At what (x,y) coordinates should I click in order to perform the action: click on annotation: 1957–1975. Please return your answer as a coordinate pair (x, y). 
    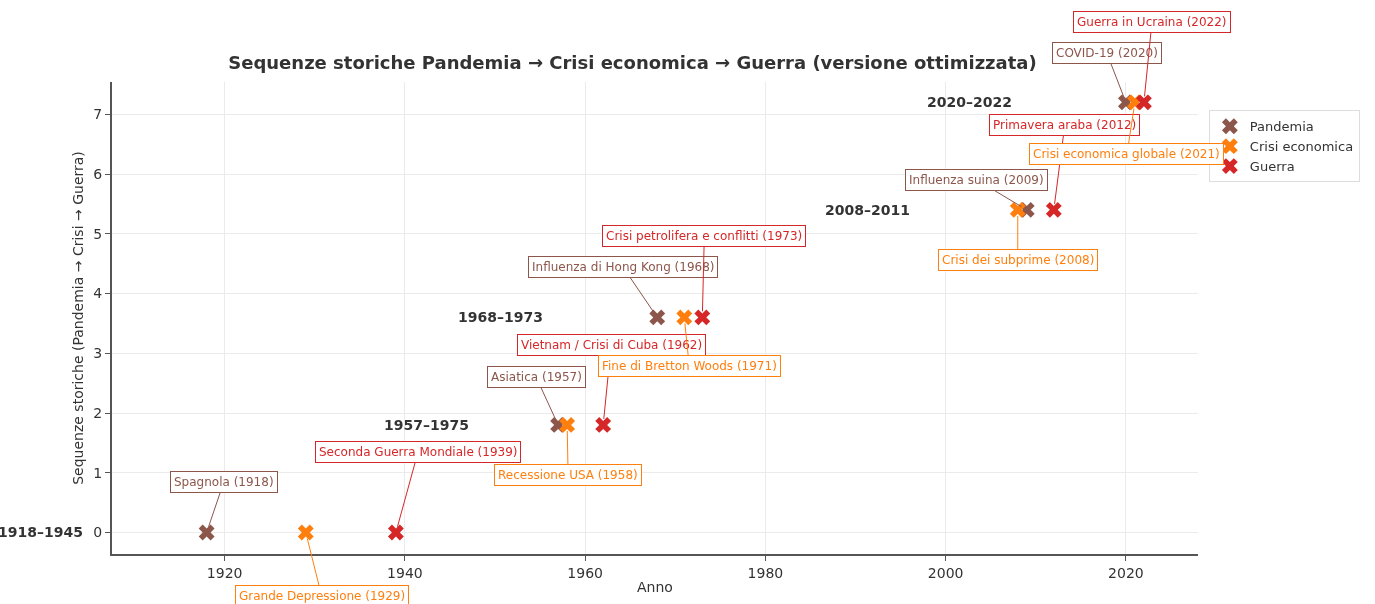
    Looking at the image, I should click on (426, 425).